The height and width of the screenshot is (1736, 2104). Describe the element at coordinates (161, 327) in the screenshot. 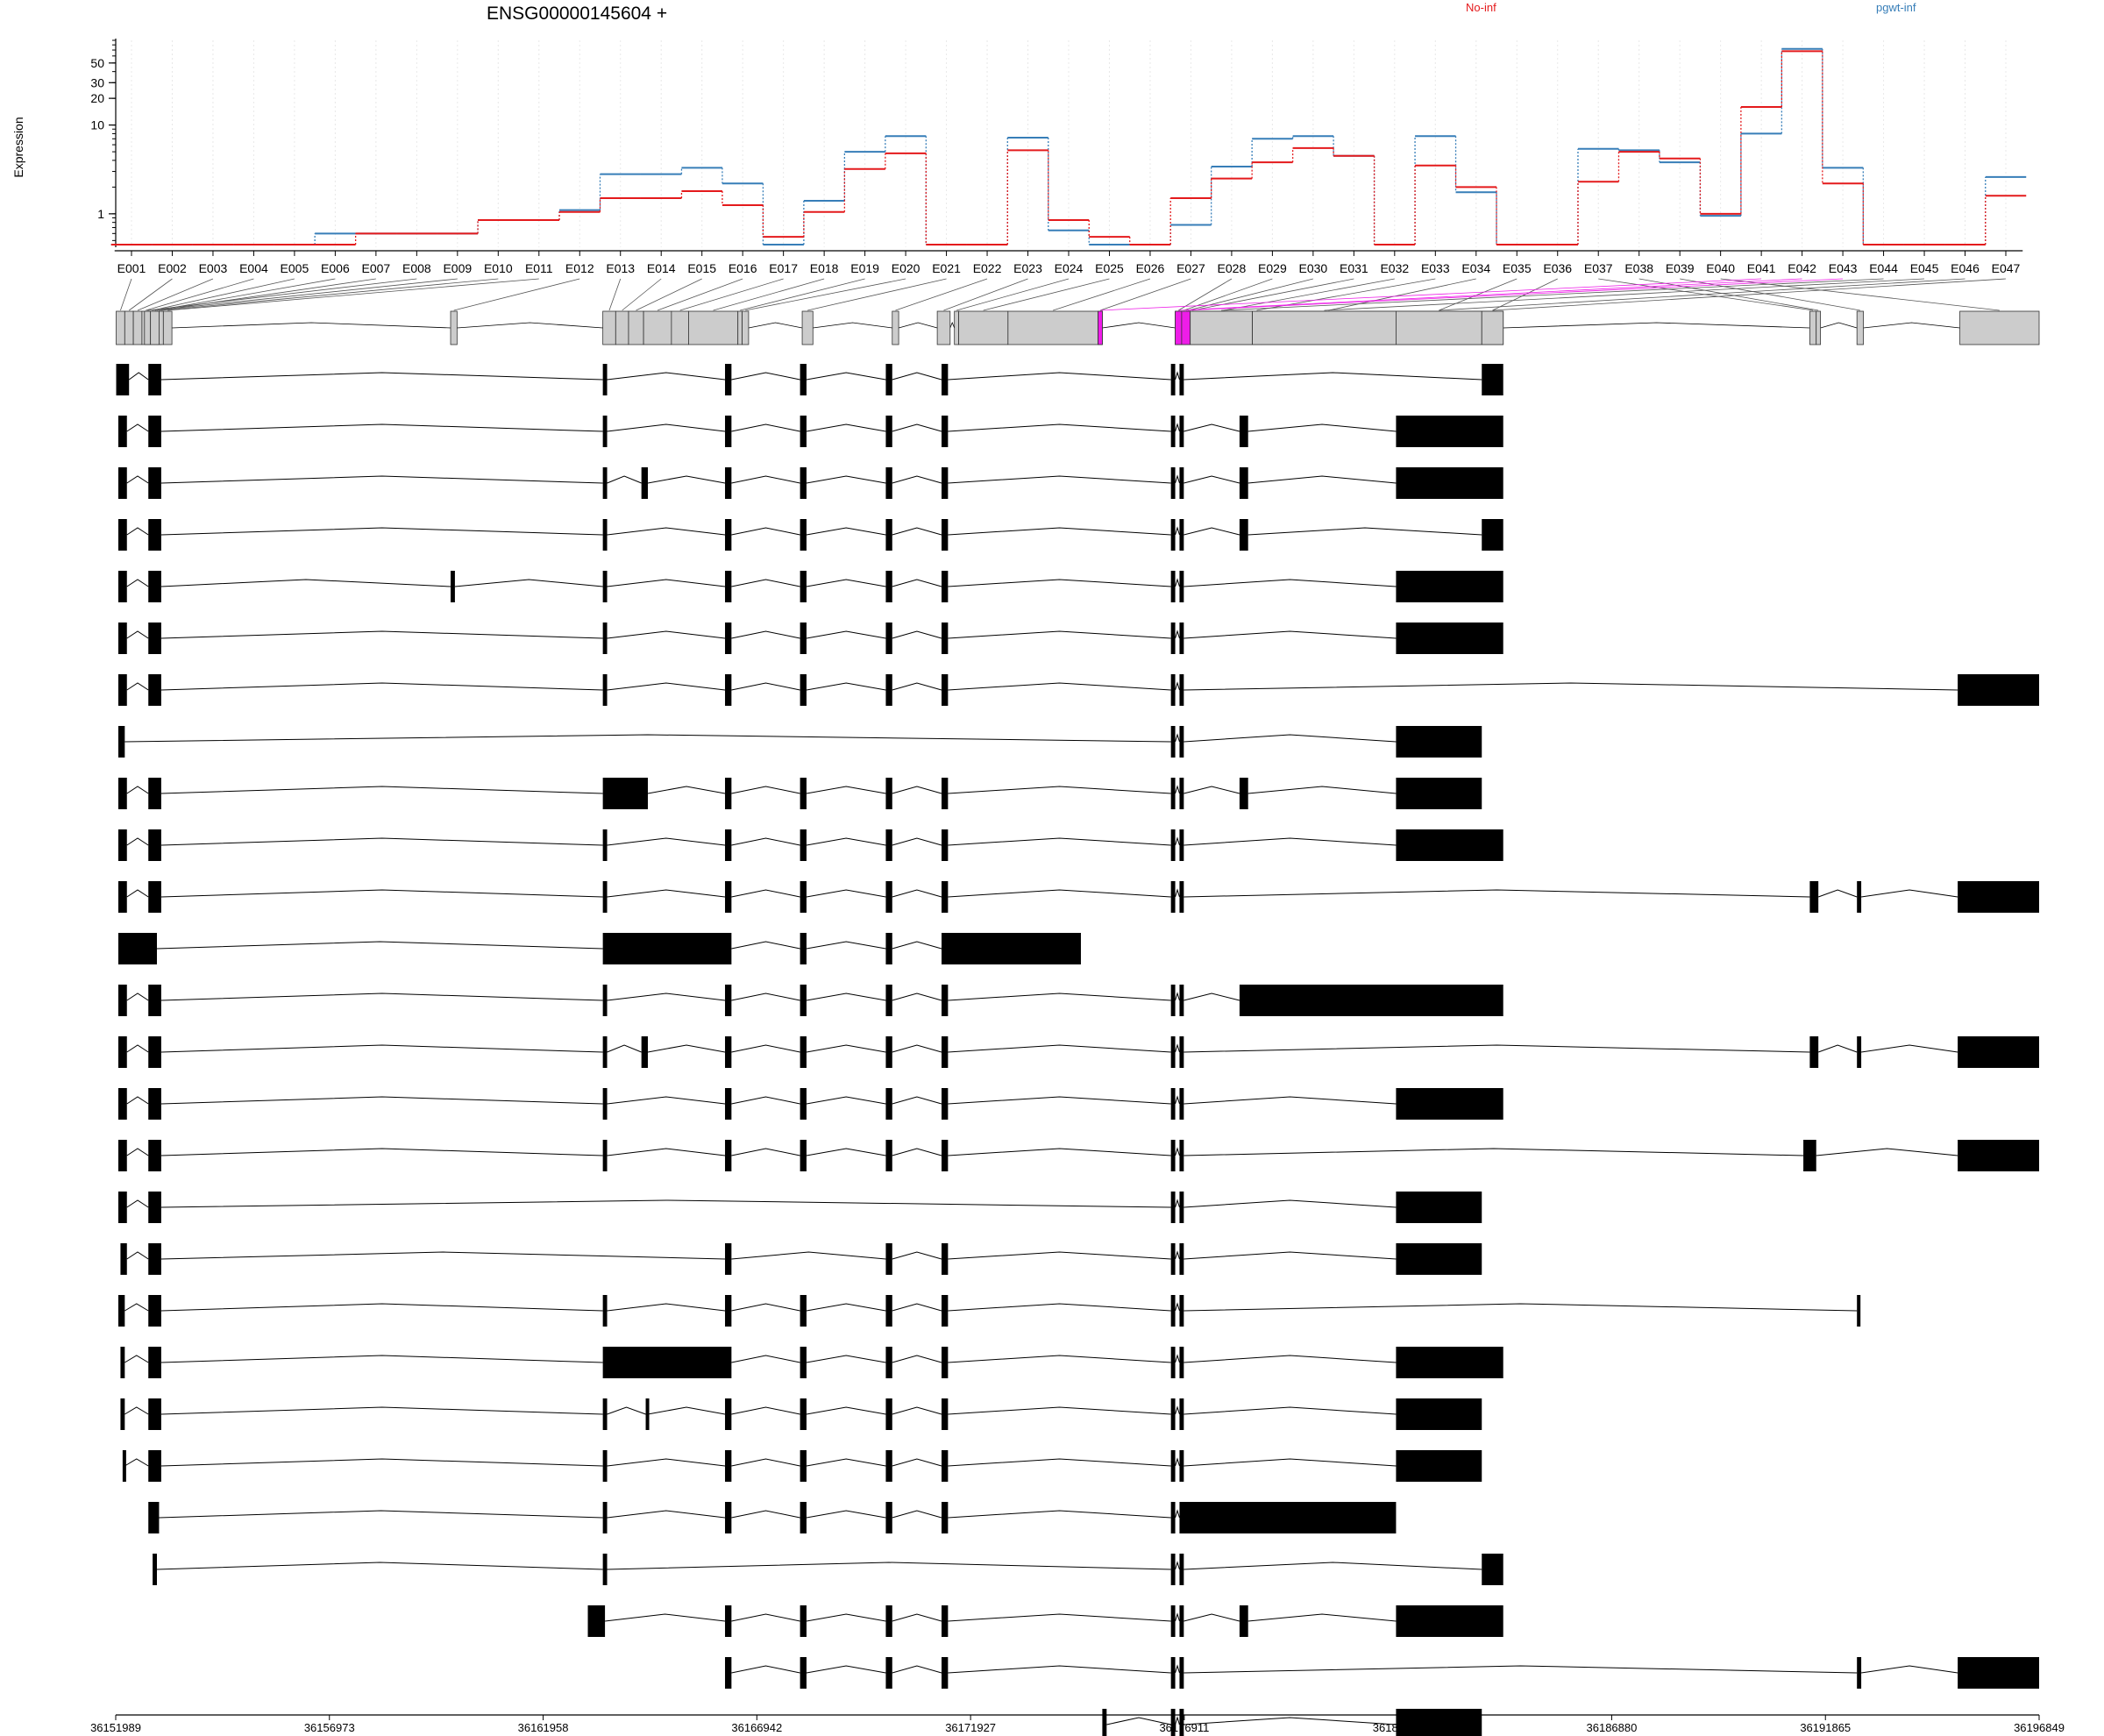

I see `gene-model-exon-e010` at that location.